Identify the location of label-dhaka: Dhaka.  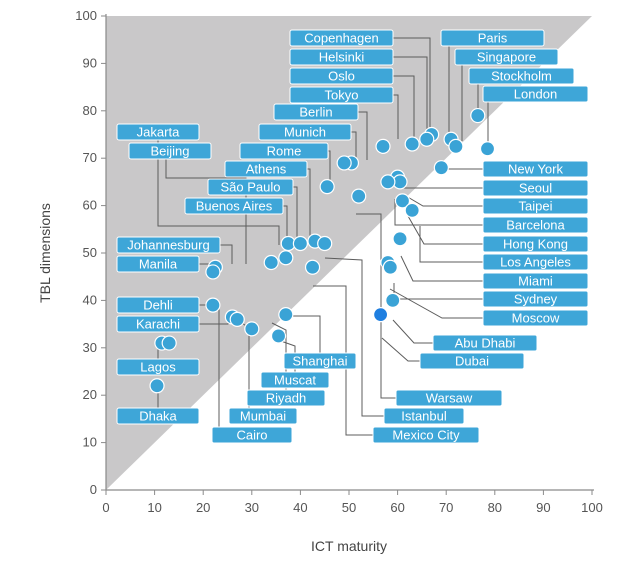
(158, 416).